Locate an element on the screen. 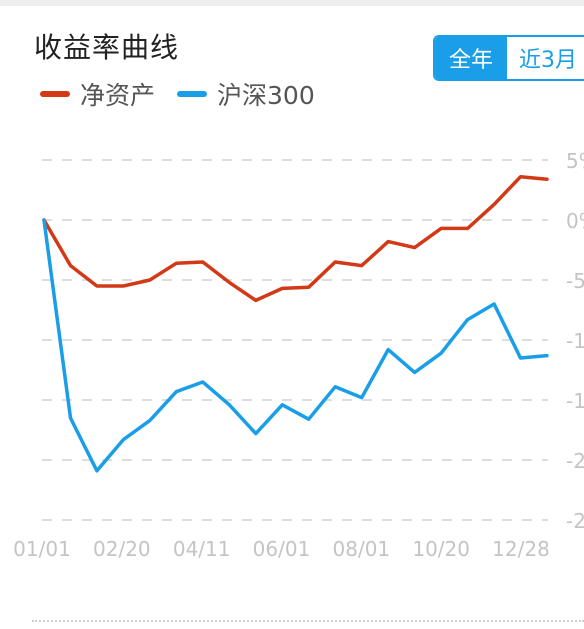 This screenshot has width=584, height=629. chart-legend: 净资产 沪深300 is located at coordinates (188, 94).